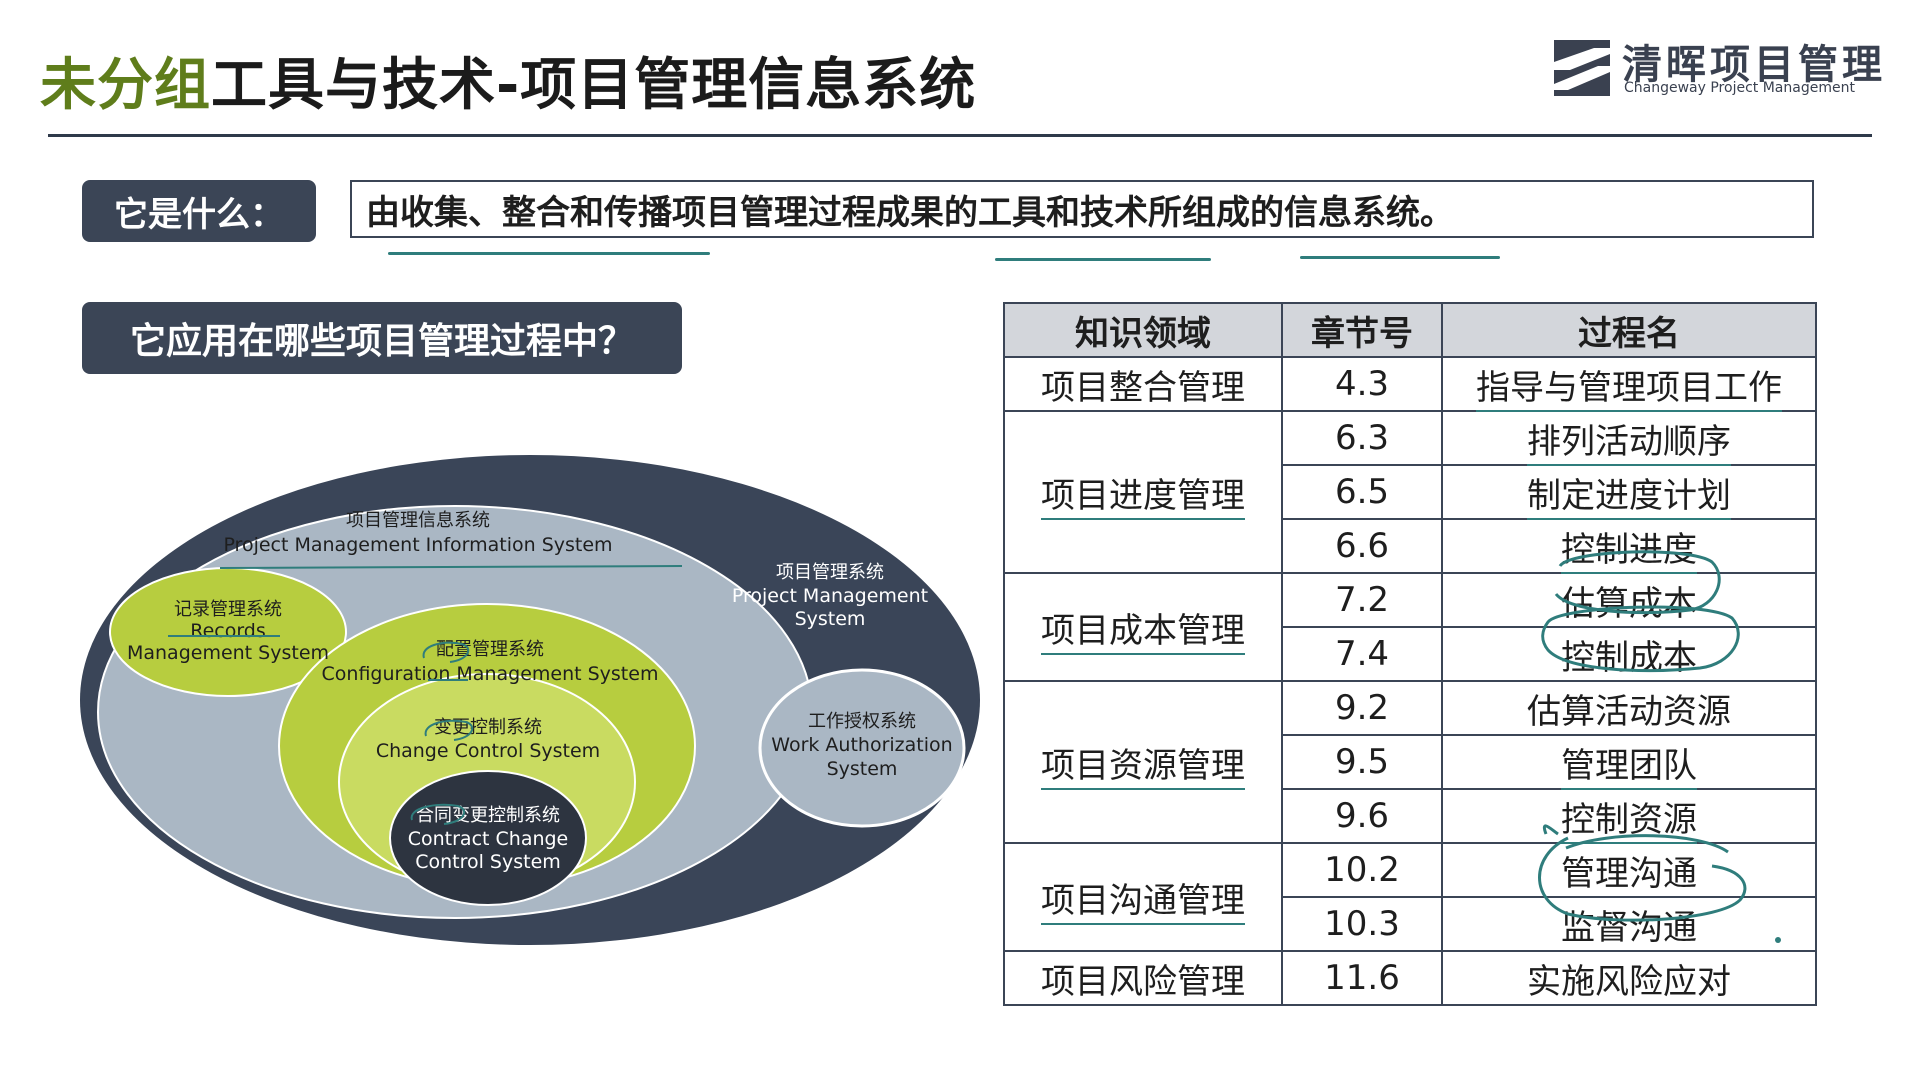 This screenshot has width=1920, height=1080. I want to click on knowledge-area-cell: 项目进度管理, so click(1143, 492).